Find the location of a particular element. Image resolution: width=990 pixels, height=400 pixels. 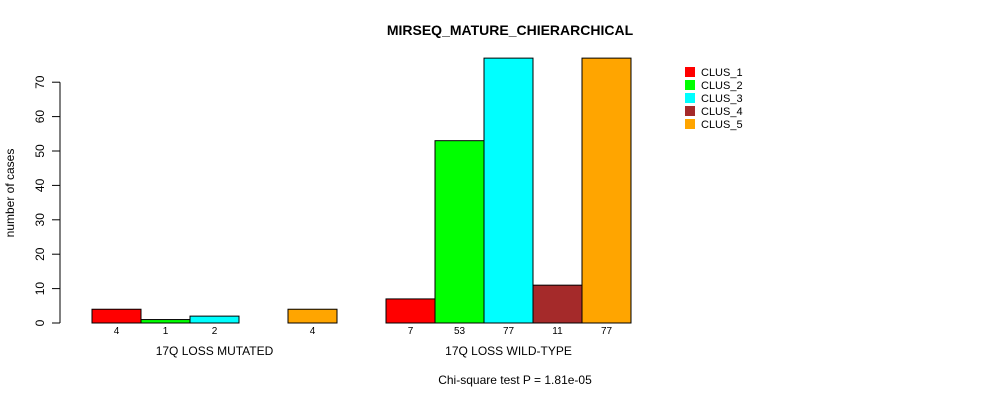

y-tick-label: 60 is located at coordinates (40, 117).